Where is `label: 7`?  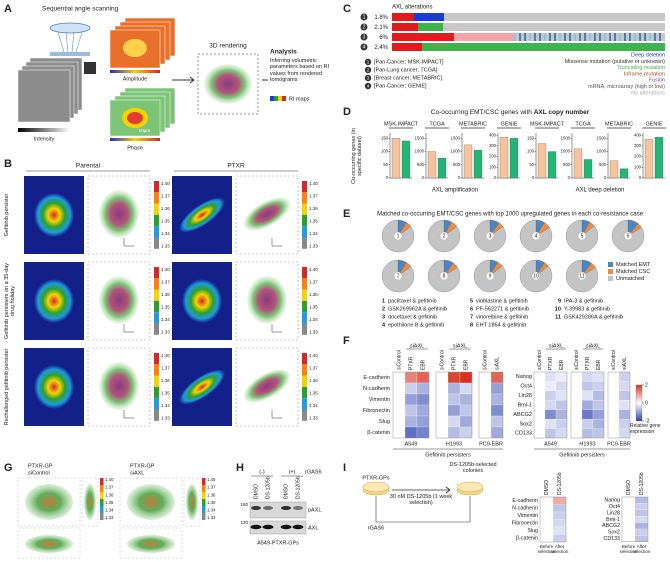 label: 7 is located at coordinates (471, 317).